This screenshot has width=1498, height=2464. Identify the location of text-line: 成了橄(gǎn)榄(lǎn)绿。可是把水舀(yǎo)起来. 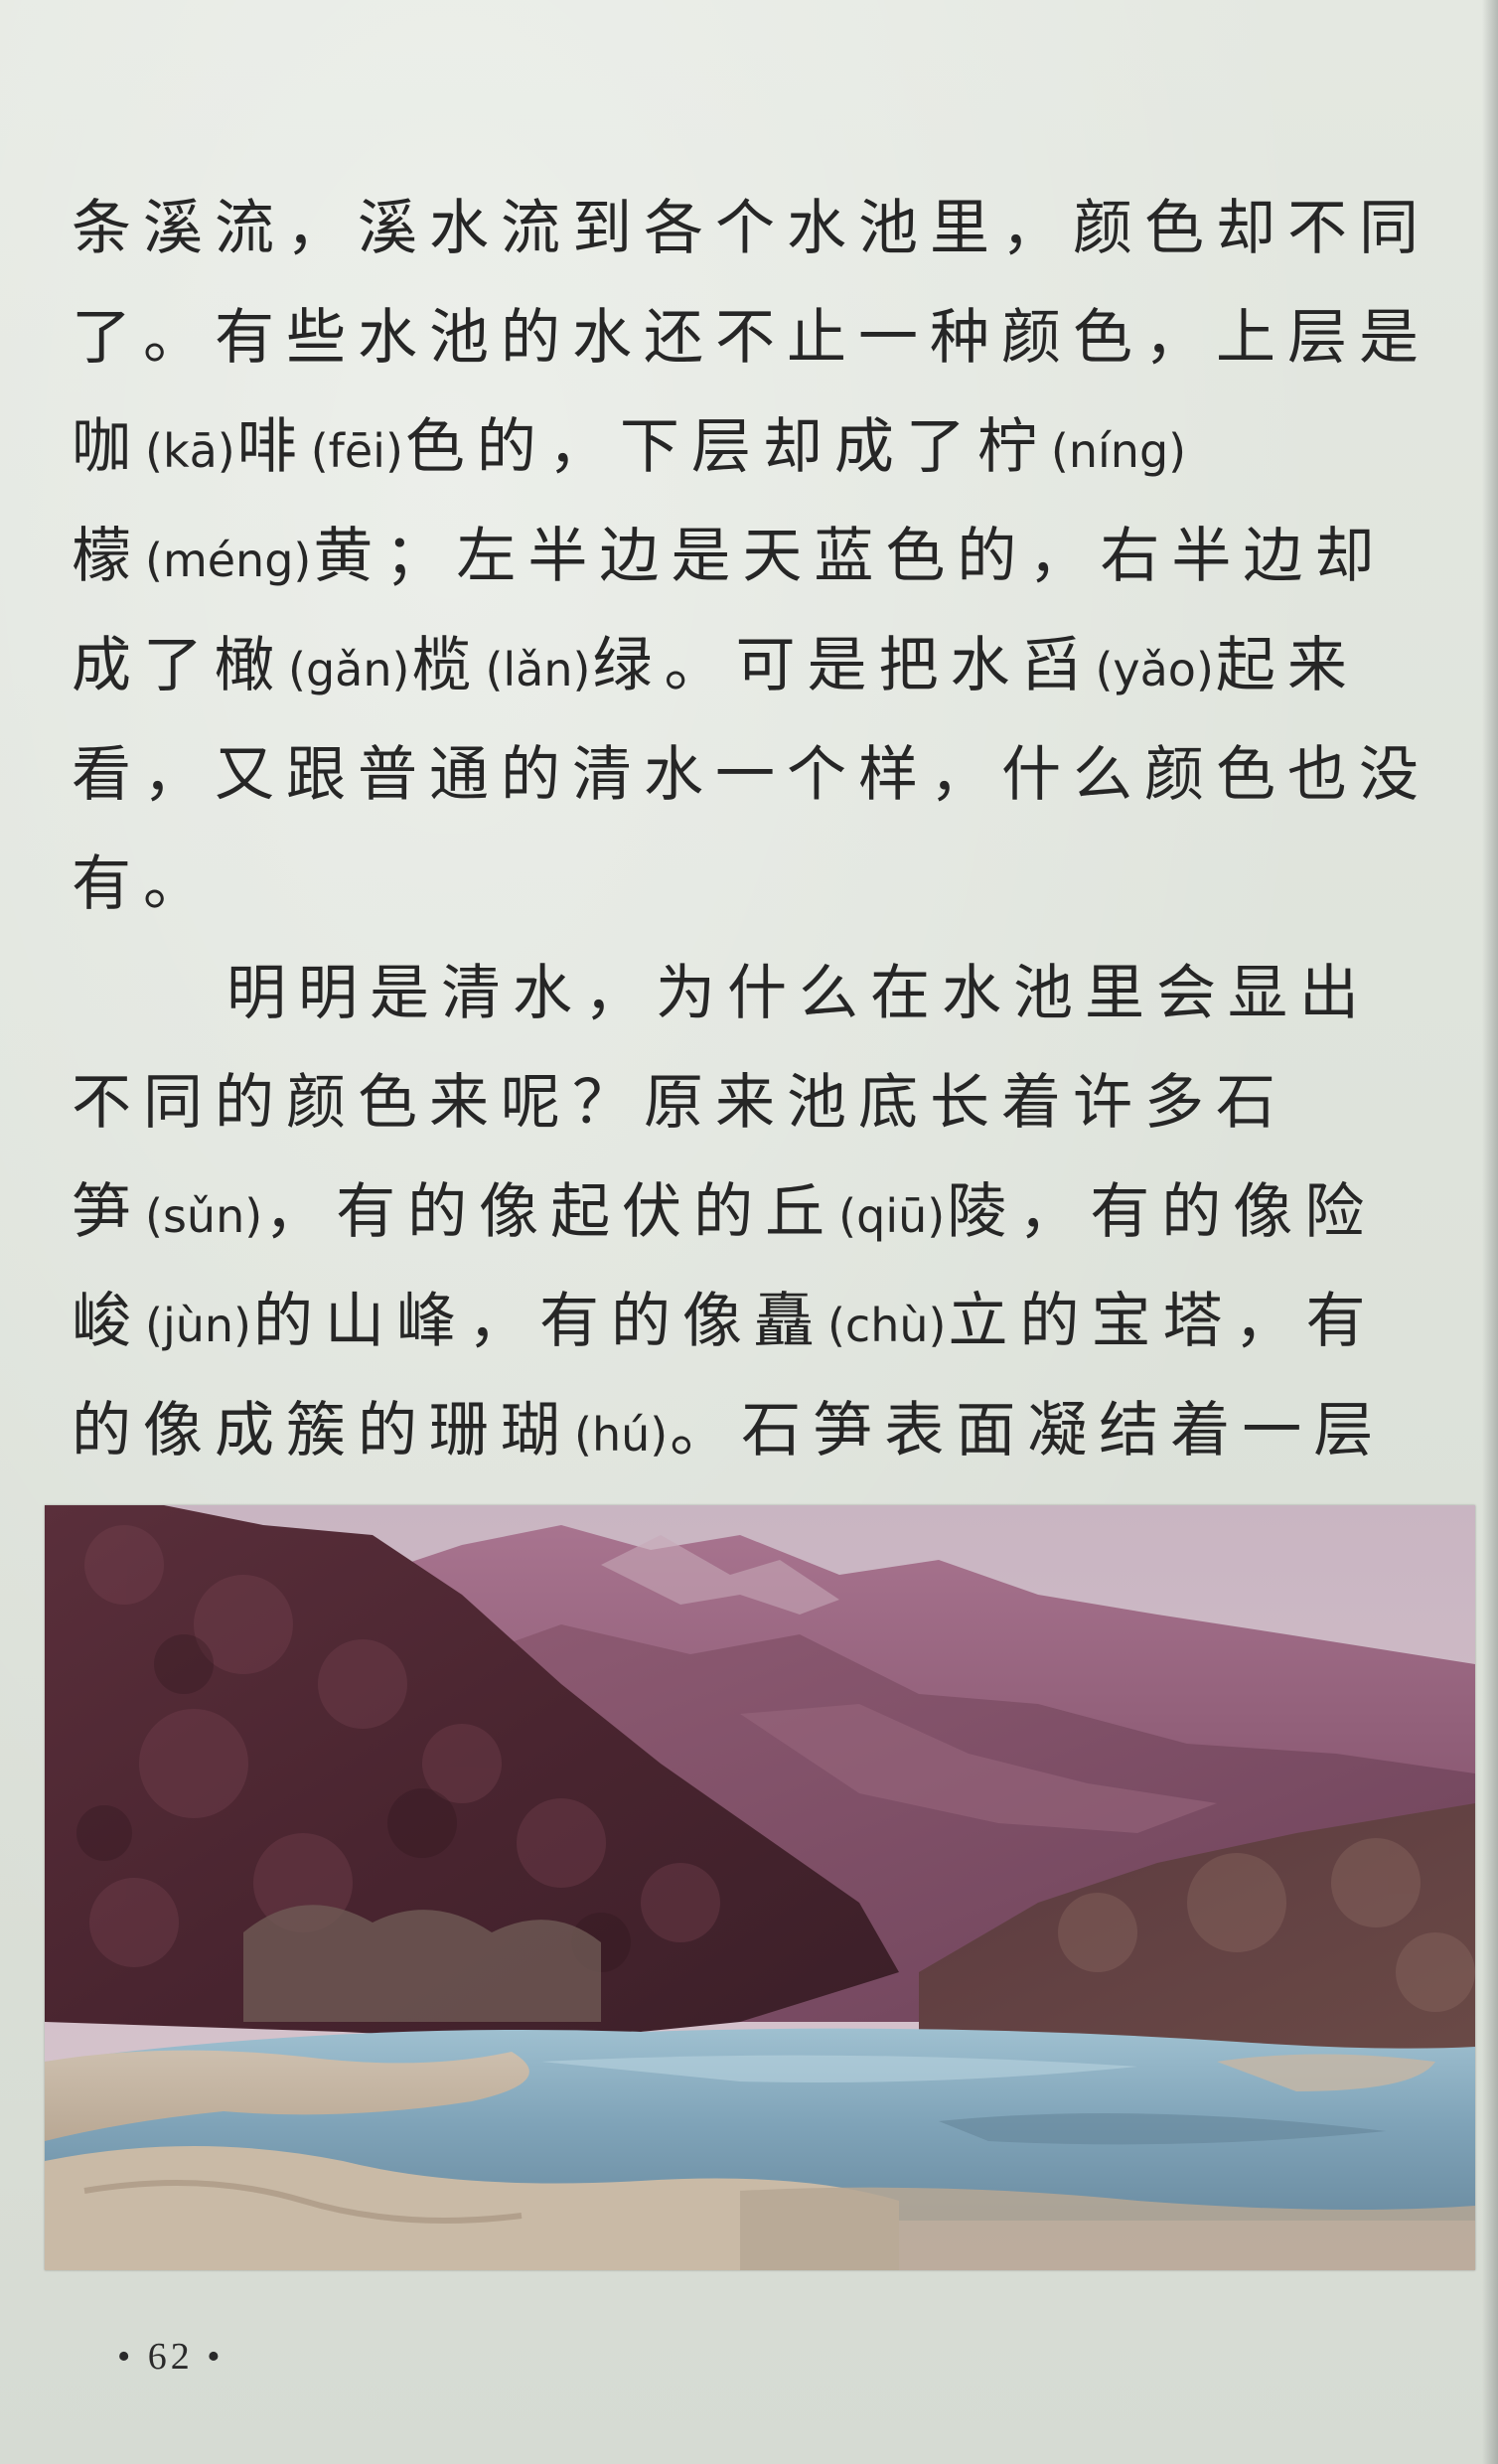
(757, 665).